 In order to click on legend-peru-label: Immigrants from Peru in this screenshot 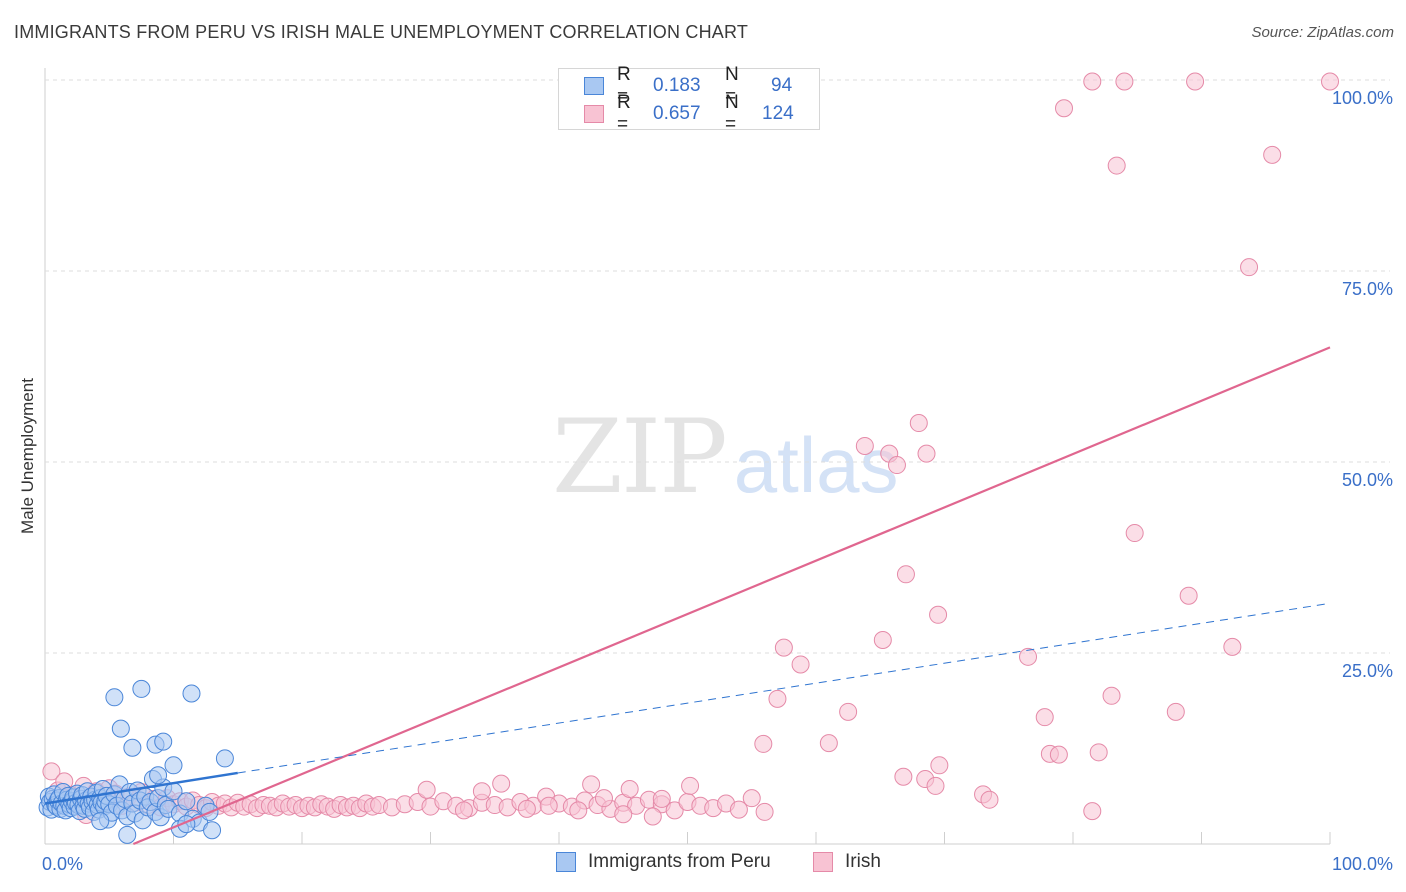, I will do `click(679, 861)`.